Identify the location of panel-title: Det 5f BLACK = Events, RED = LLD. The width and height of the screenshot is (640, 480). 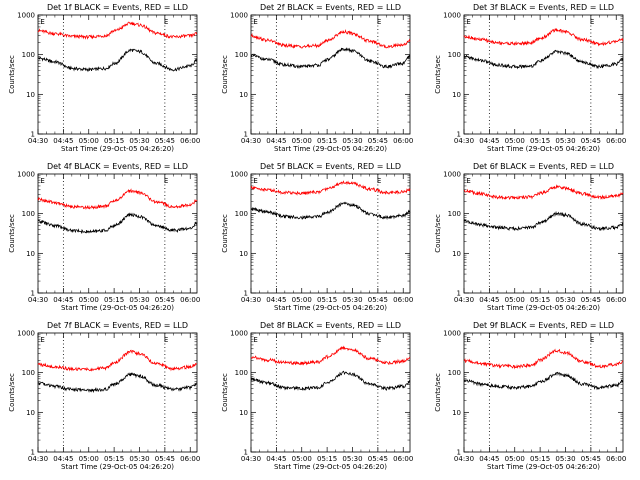
(330, 166).